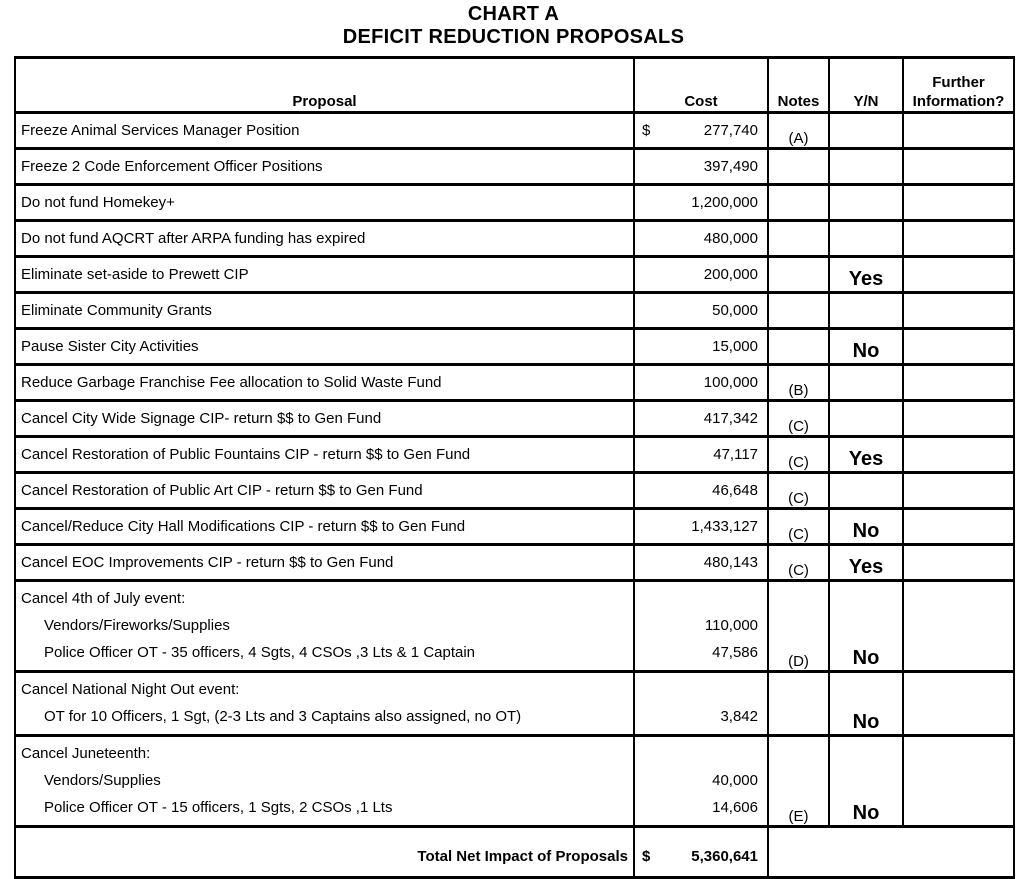 The image size is (1024, 879). I want to click on cost-cell: 47,117, so click(701, 454).